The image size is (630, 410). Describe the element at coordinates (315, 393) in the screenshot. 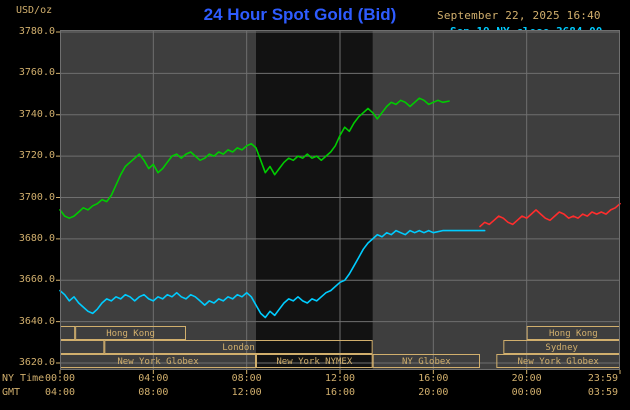

I see `x-axis-gmt-row: GMT 04:00 08:00 12:00 16:00 20:00 00:00 03:59` at that location.